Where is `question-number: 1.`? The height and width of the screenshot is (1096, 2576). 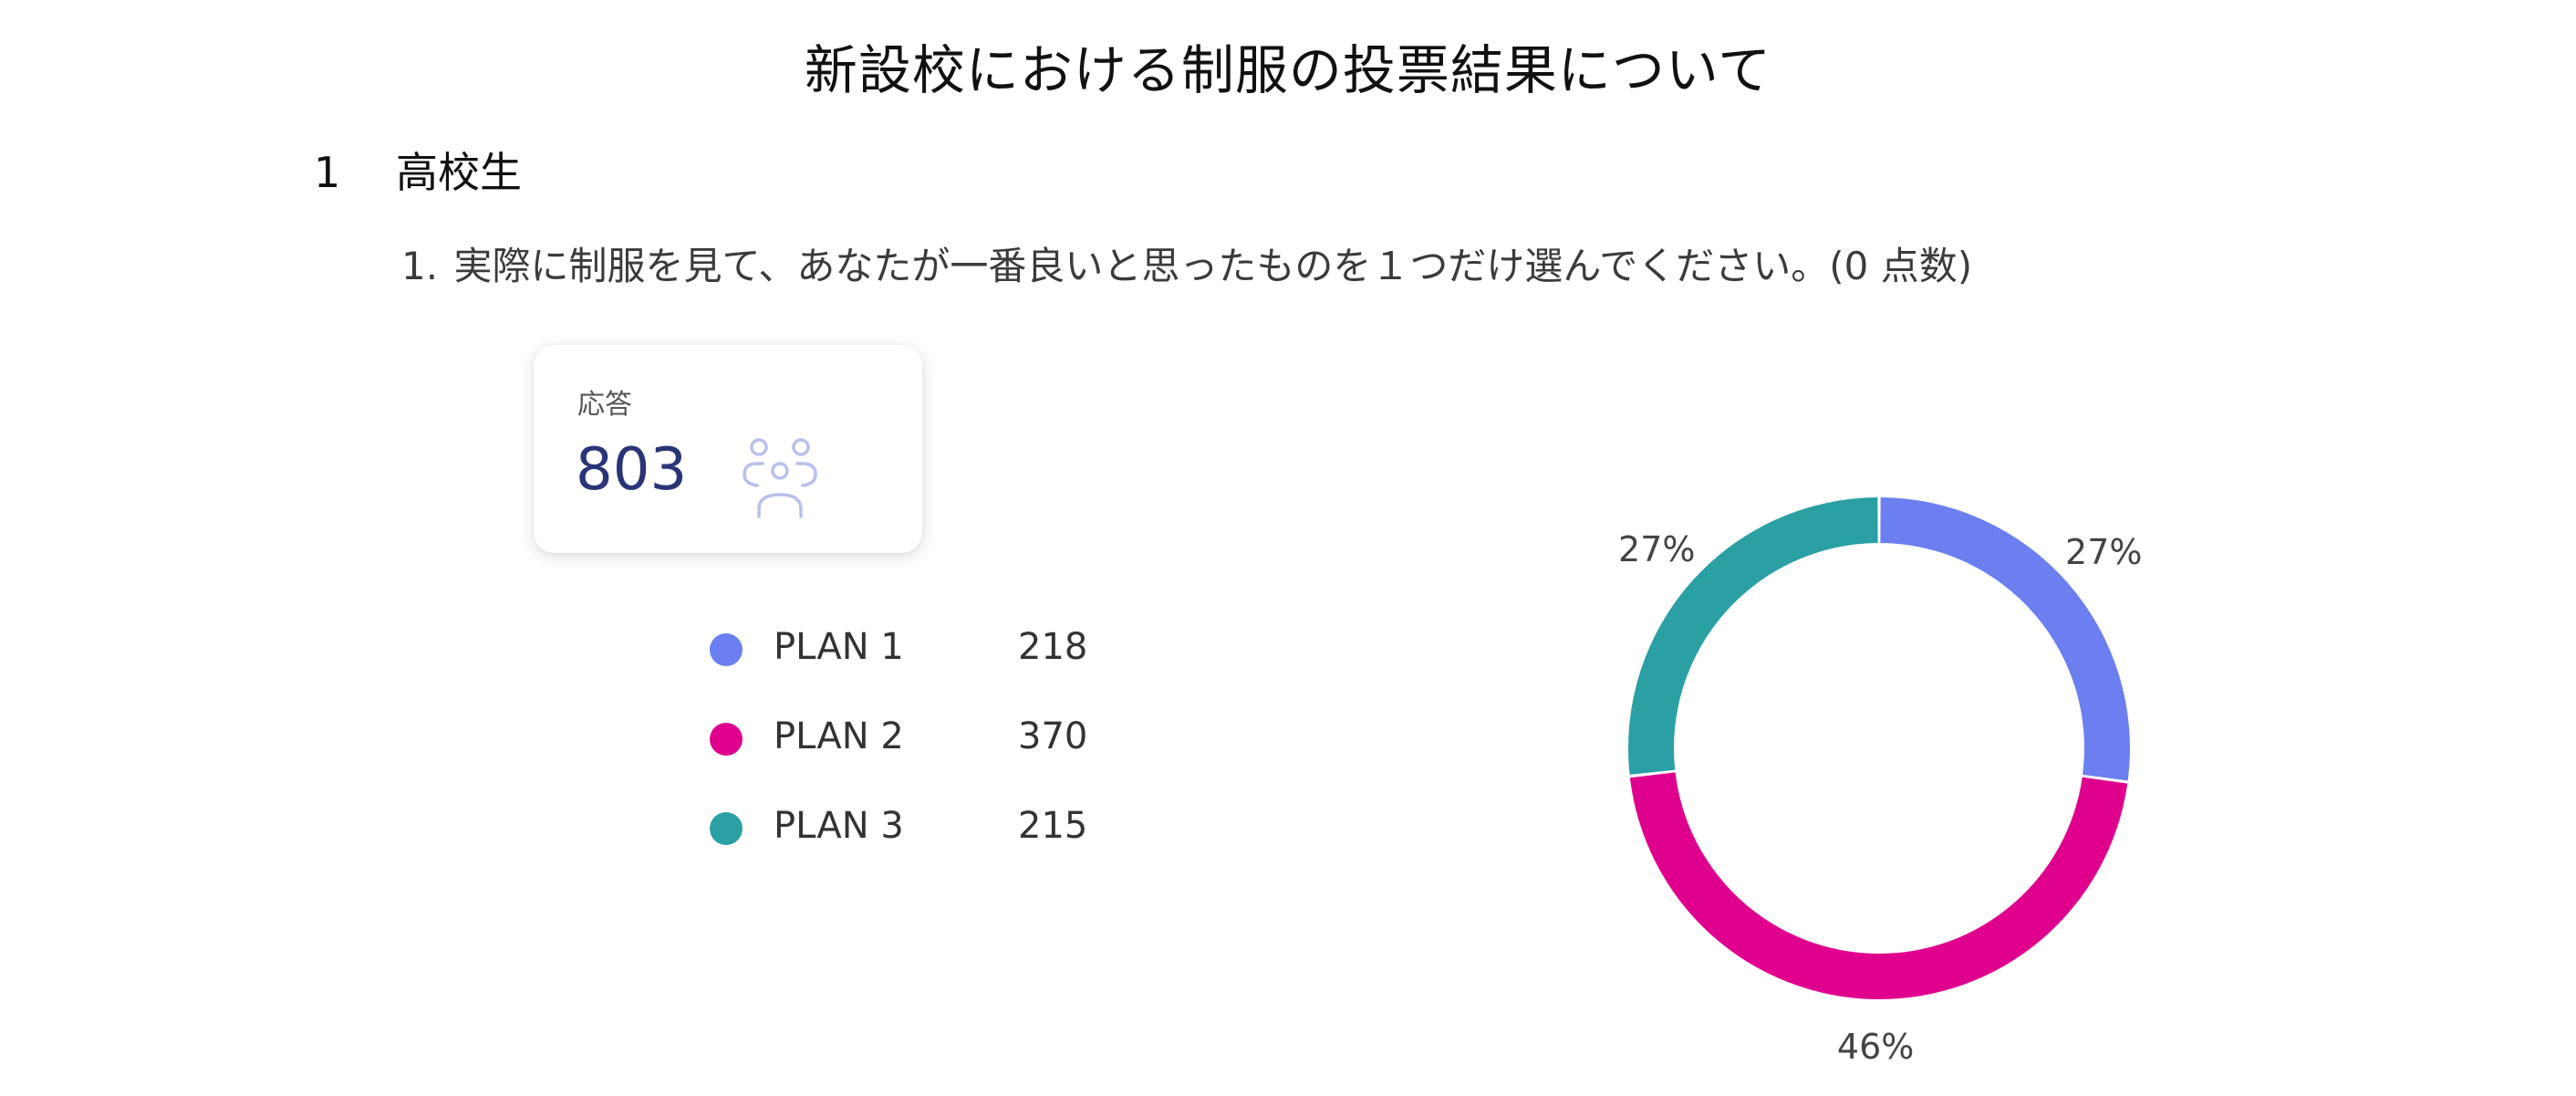
question-number: 1. is located at coordinates (420, 266).